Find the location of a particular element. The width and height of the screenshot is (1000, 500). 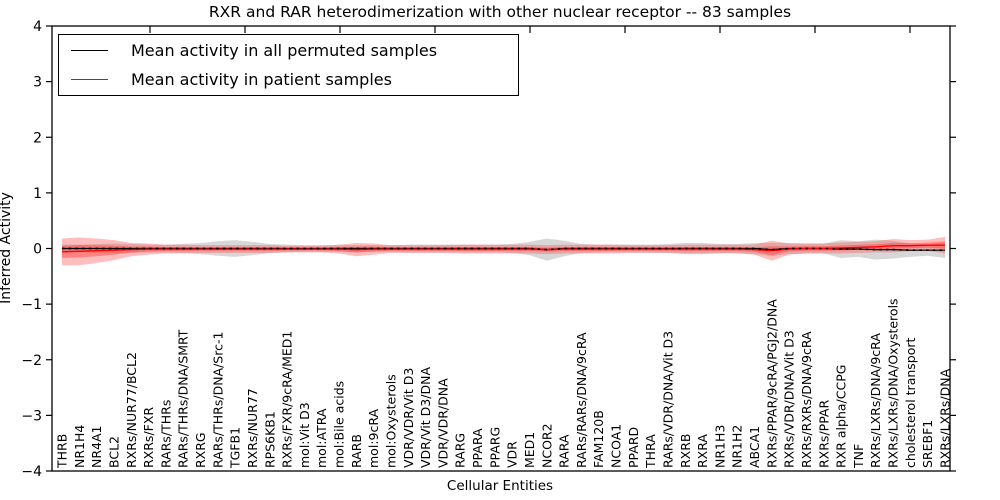

x-tick-label: NR1H3 is located at coordinates (719, 446).